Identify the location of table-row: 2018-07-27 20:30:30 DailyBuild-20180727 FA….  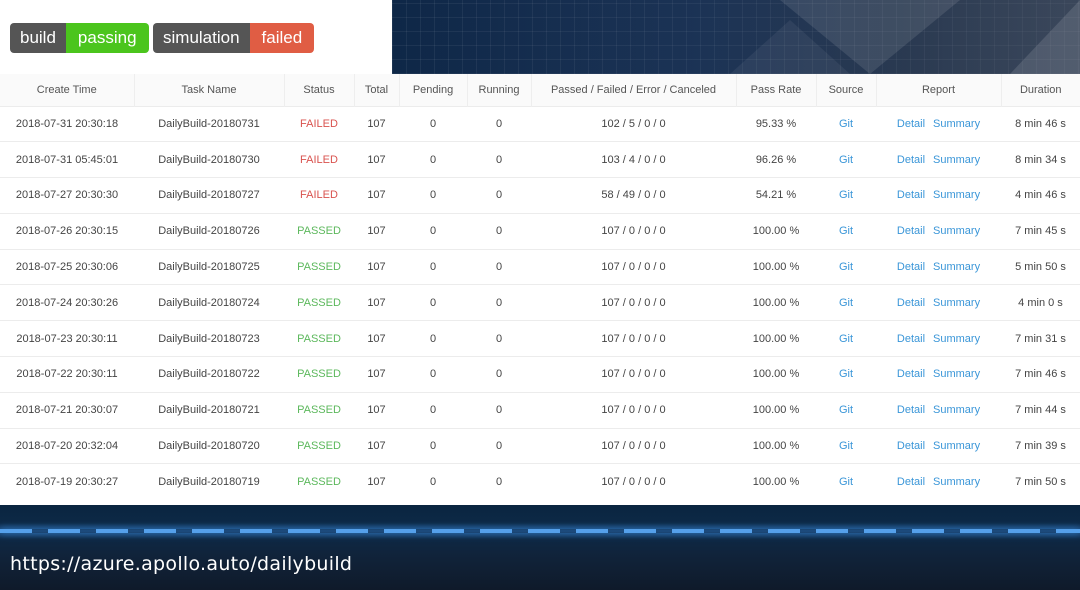
(540, 195).